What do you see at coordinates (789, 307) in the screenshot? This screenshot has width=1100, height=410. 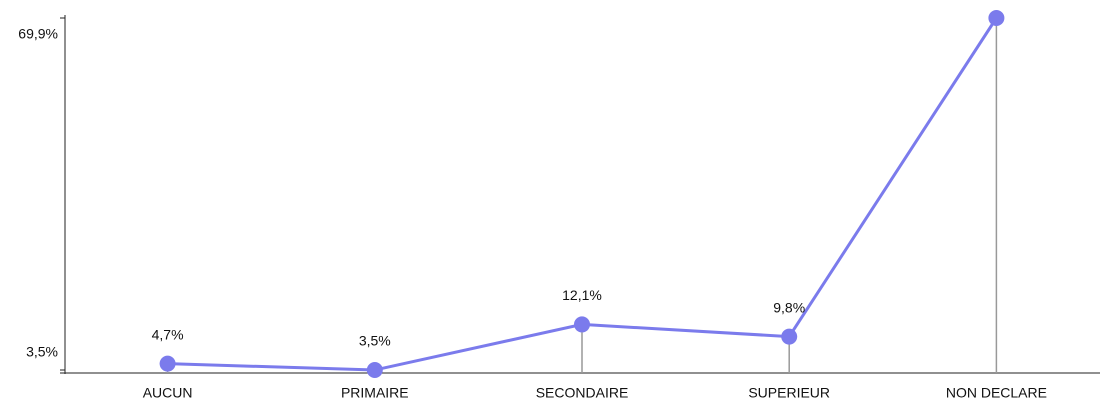 I see `value-label: 9,8%` at bounding box center [789, 307].